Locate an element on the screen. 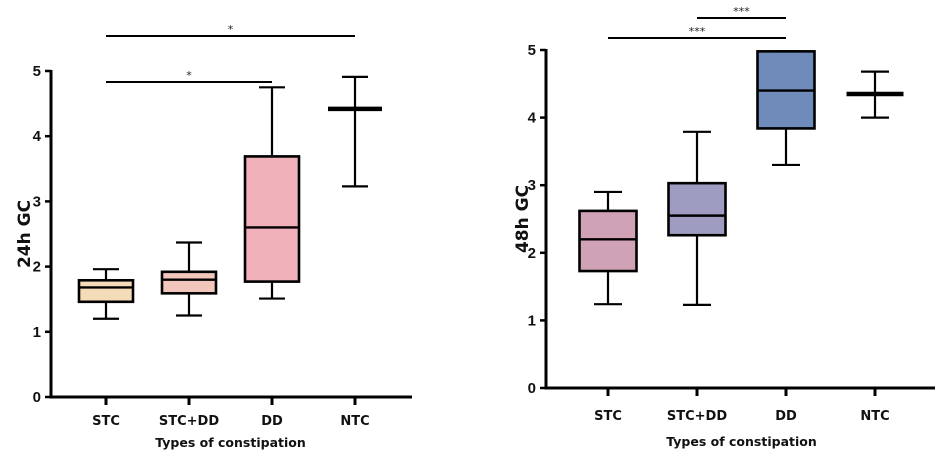  y-axis-title: 48h GC is located at coordinates (523, 219).